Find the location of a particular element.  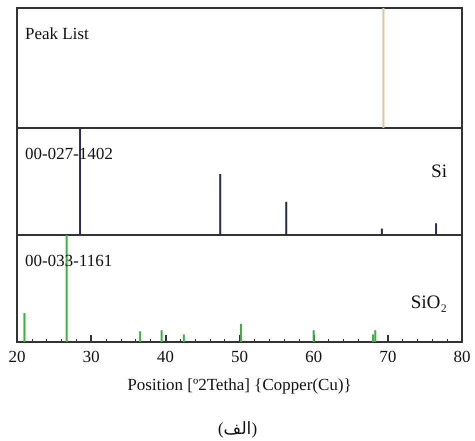

x-tick-label: 80 is located at coordinates (462, 356).